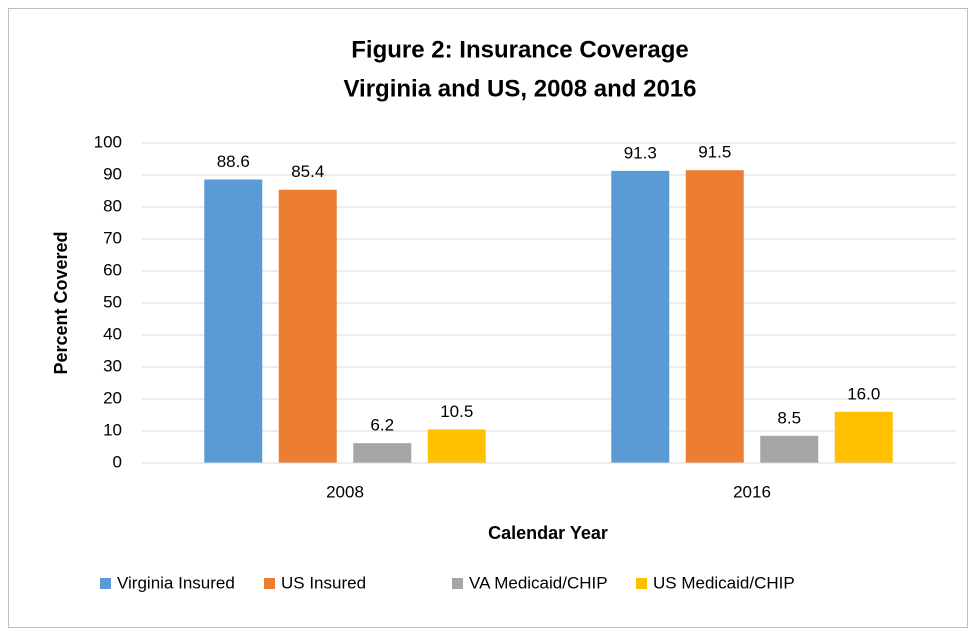  I want to click on data-label: 88.6, so click(233, 161).